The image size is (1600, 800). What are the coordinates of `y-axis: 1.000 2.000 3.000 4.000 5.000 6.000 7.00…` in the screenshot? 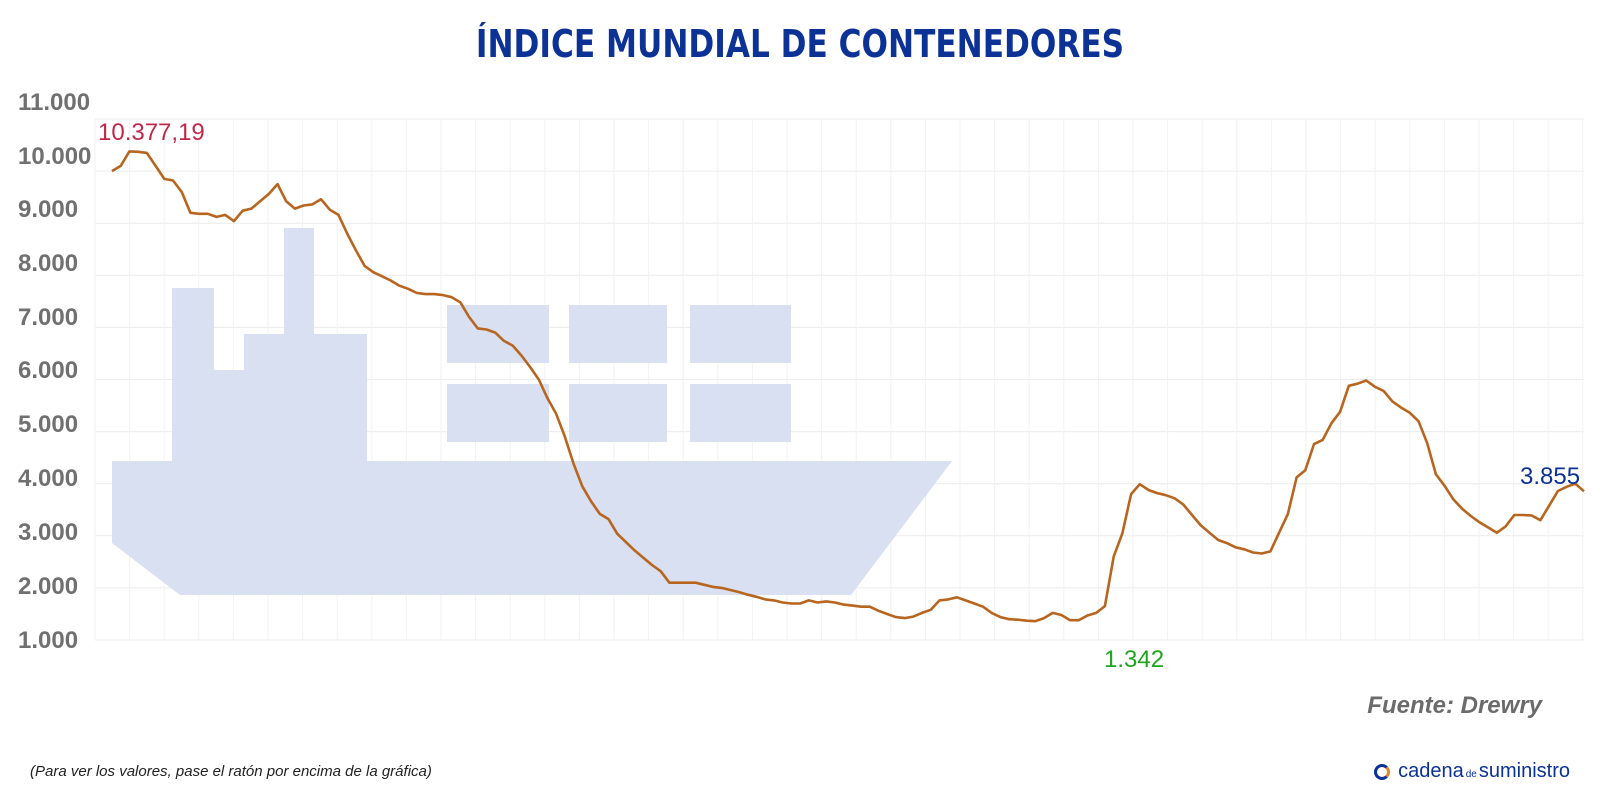 It's located at (54, 371).